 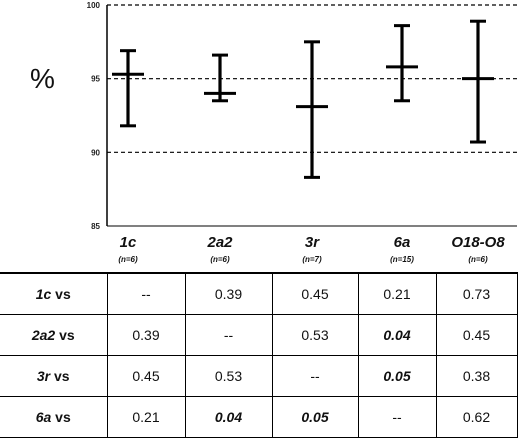 I want to click on category-label: 1c, so click(x=128, y=242).